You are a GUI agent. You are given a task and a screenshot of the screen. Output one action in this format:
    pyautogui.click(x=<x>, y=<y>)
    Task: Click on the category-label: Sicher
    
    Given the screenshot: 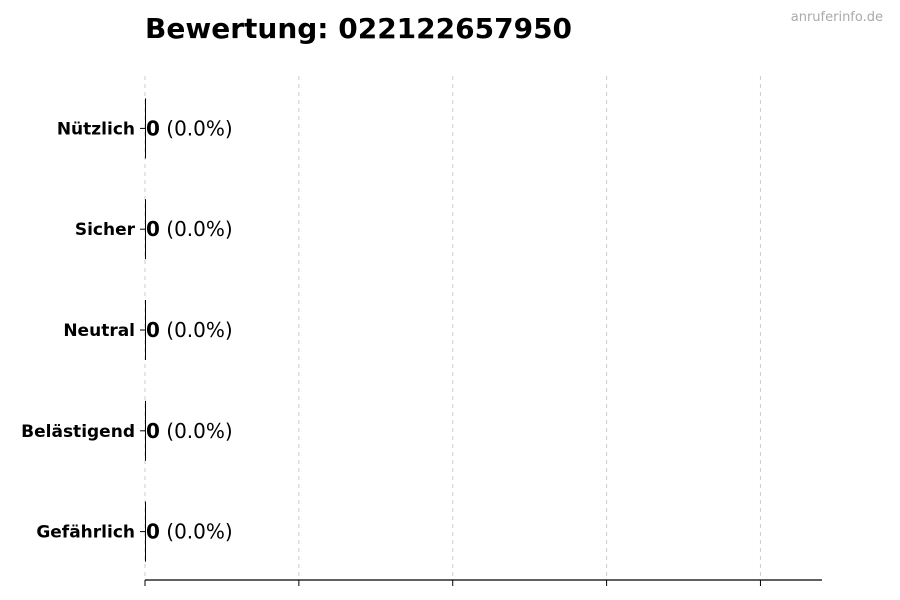 What is the action you would take?
    pyautogui.click(x=105, y=230)
    